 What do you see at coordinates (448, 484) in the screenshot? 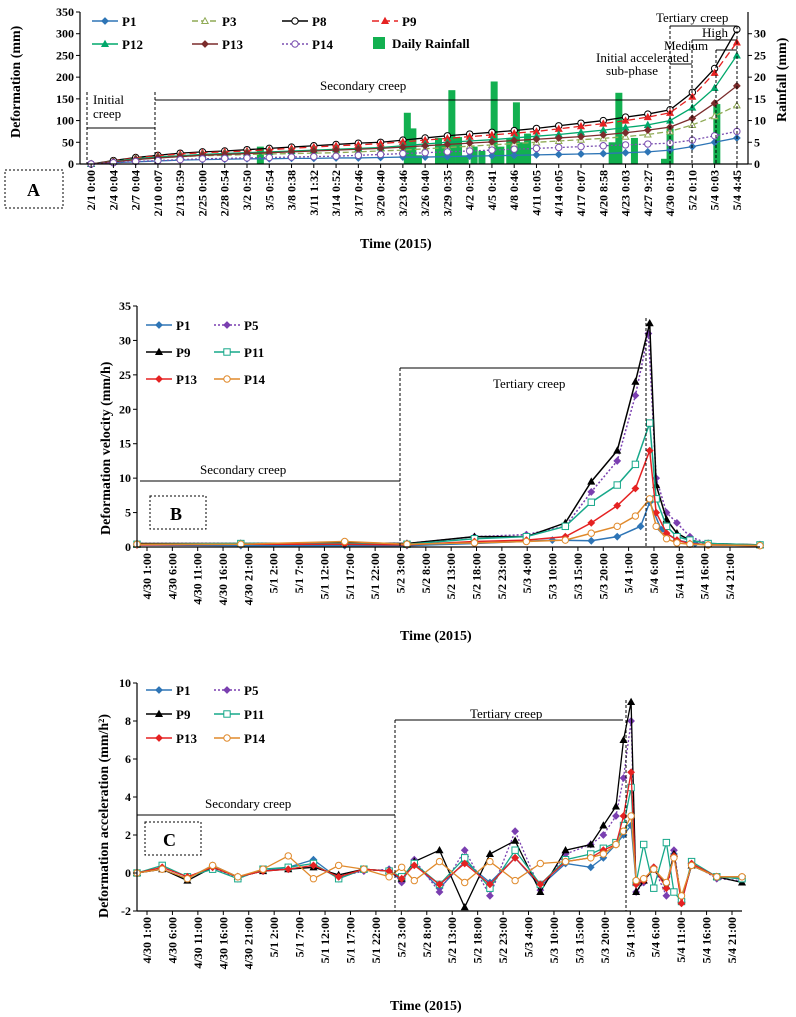
I see `series-p11` at bounding box center [448, 484].